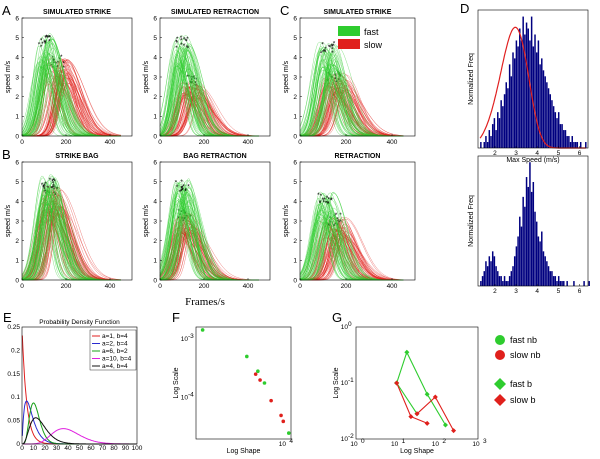 This screenshot has width=600, height=459. I want to click on y-axis-label: Normalized Freq, so click(471, 79).